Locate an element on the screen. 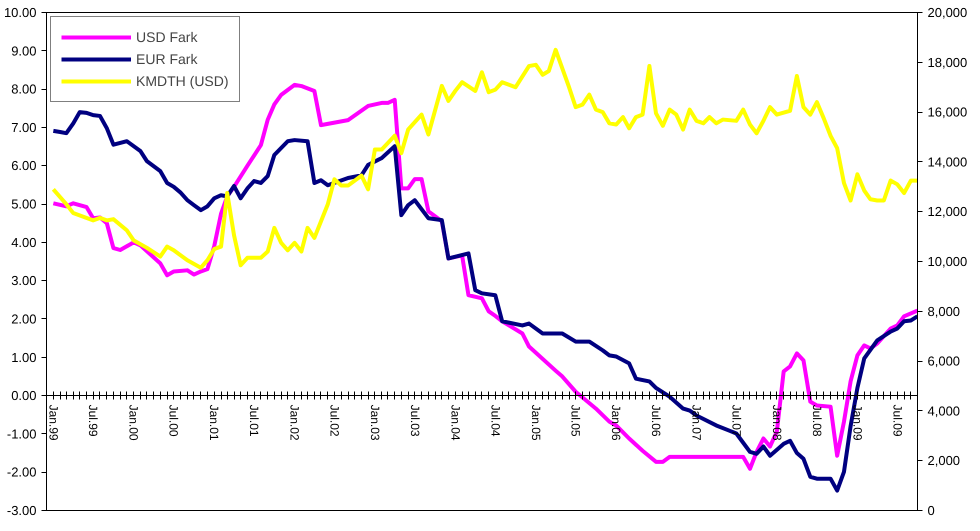 This screenshot has height=531, width=980. x-tick-label: Jan.99 is located at coordinates (53, 422).